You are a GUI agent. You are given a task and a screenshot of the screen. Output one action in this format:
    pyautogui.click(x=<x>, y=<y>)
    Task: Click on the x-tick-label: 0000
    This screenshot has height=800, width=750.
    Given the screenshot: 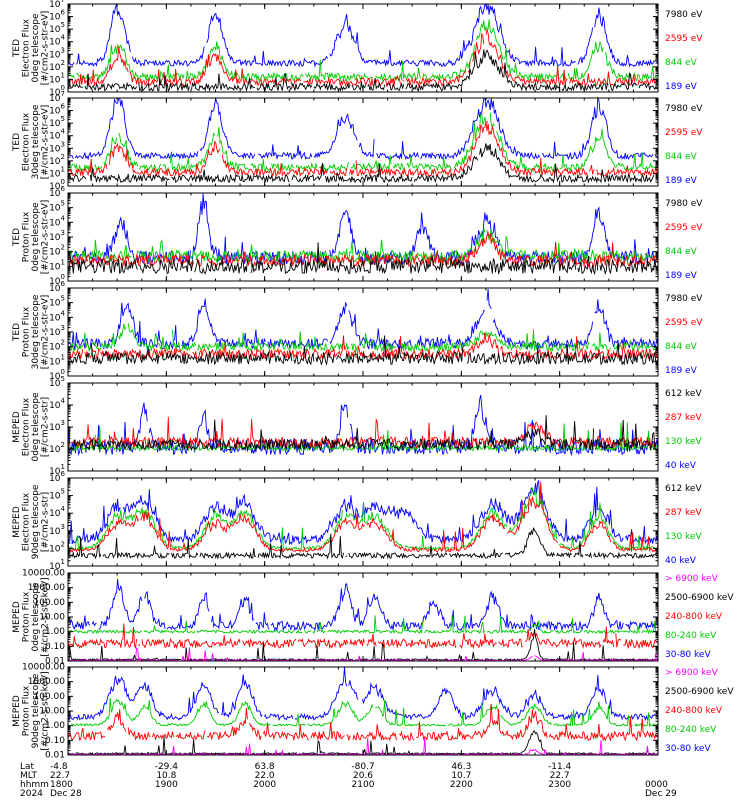 What is the action you would take?
    pyautogui.click(x=656, y=785)
    